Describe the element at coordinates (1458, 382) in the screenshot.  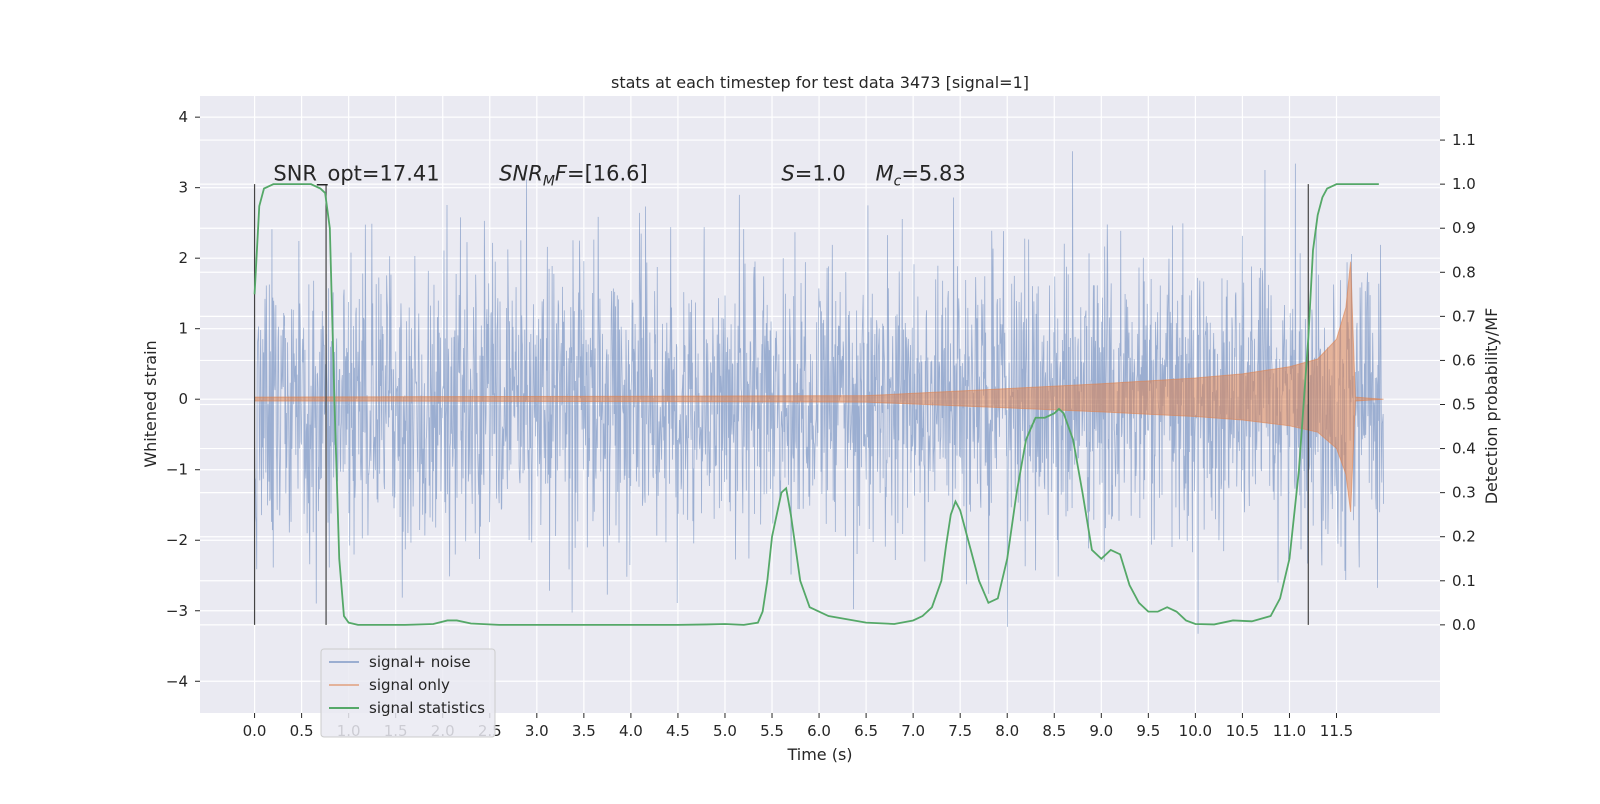
I see `y-right-ticks: 0.0 0.1 0.2 0.3 0.4 0.5 0.6 0.7 0.8 0.9 1.0 1.1` at that location.